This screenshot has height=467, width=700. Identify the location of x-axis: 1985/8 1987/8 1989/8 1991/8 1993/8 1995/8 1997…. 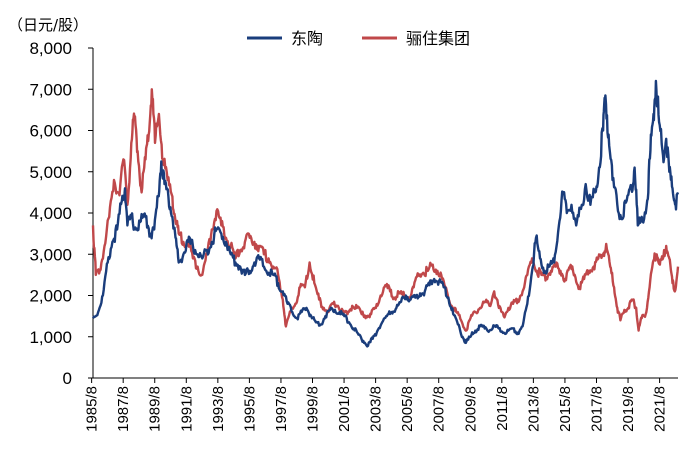
(381, 404).